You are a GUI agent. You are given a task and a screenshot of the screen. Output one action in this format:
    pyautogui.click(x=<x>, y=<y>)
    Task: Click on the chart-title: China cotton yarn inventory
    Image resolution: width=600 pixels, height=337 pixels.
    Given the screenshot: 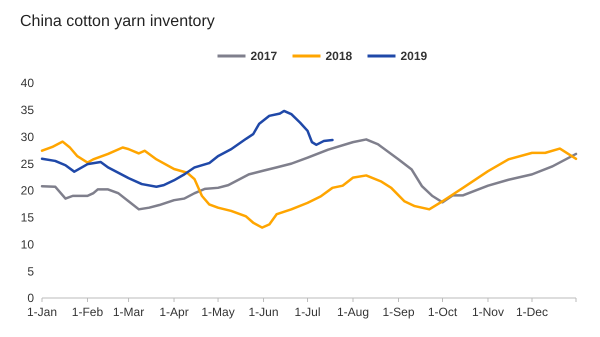 What is the action you would take?
    pyautogui.click(x=117, y=21)
    